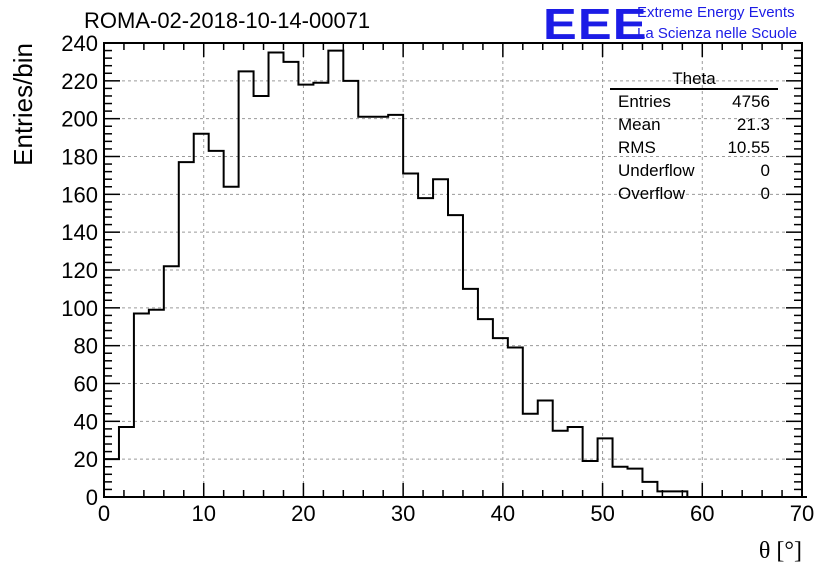 The height and width of the screenshot is (572, 836). What do you see at coordinates (602, 513) in the screenshot?
I see `x-tick-label: 50` at bounding box center [602, 513].